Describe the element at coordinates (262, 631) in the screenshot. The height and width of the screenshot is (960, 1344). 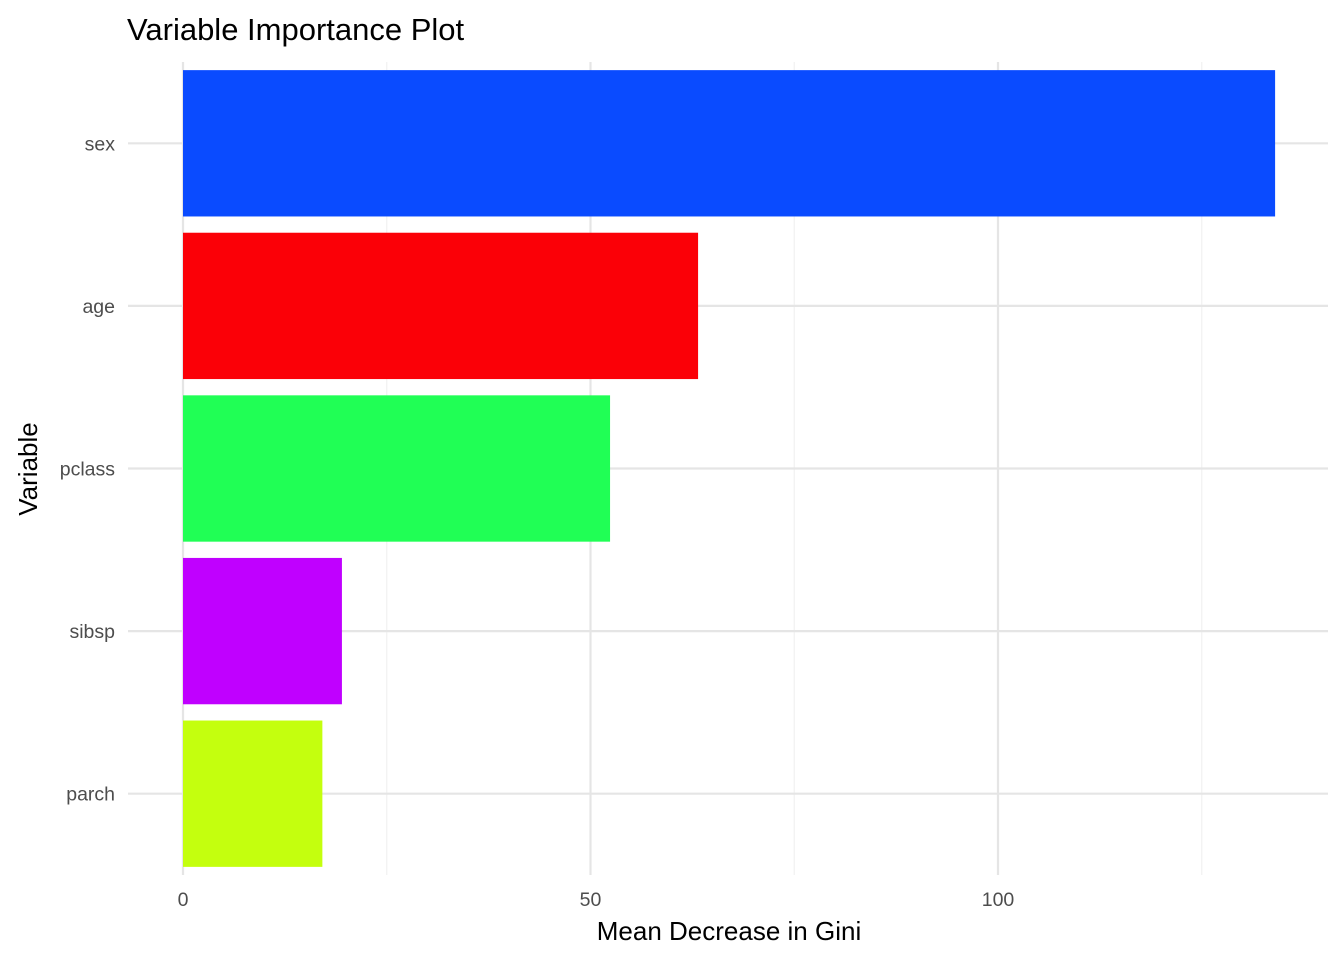
I see `bar-sibsp` at that location.